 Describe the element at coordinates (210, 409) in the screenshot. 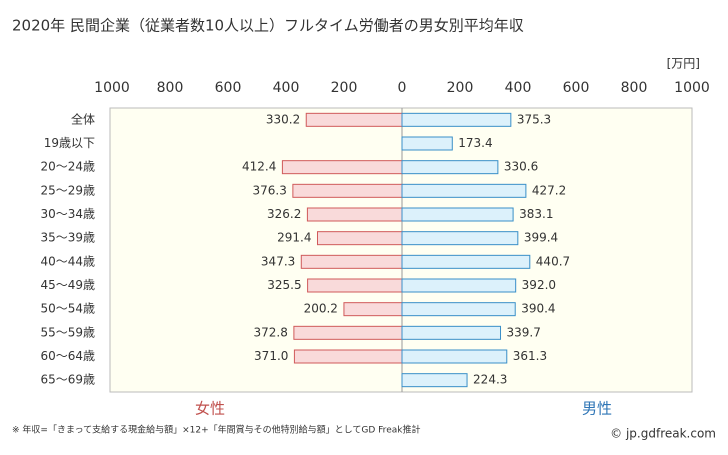

I see `legend-label: 女性` at that location.